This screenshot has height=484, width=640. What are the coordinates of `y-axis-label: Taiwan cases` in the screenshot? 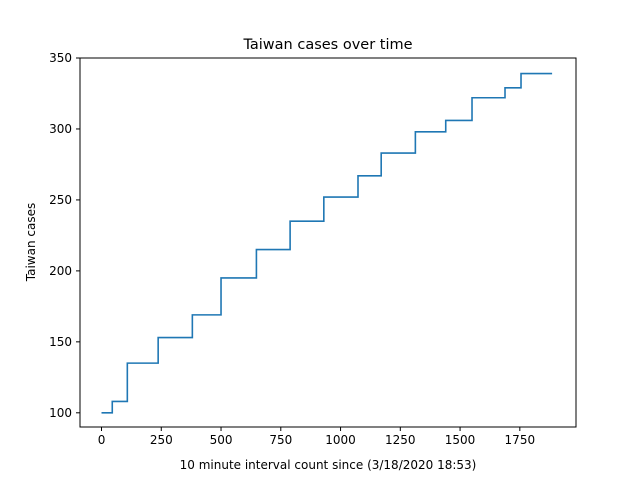 It's located at (31, 242).